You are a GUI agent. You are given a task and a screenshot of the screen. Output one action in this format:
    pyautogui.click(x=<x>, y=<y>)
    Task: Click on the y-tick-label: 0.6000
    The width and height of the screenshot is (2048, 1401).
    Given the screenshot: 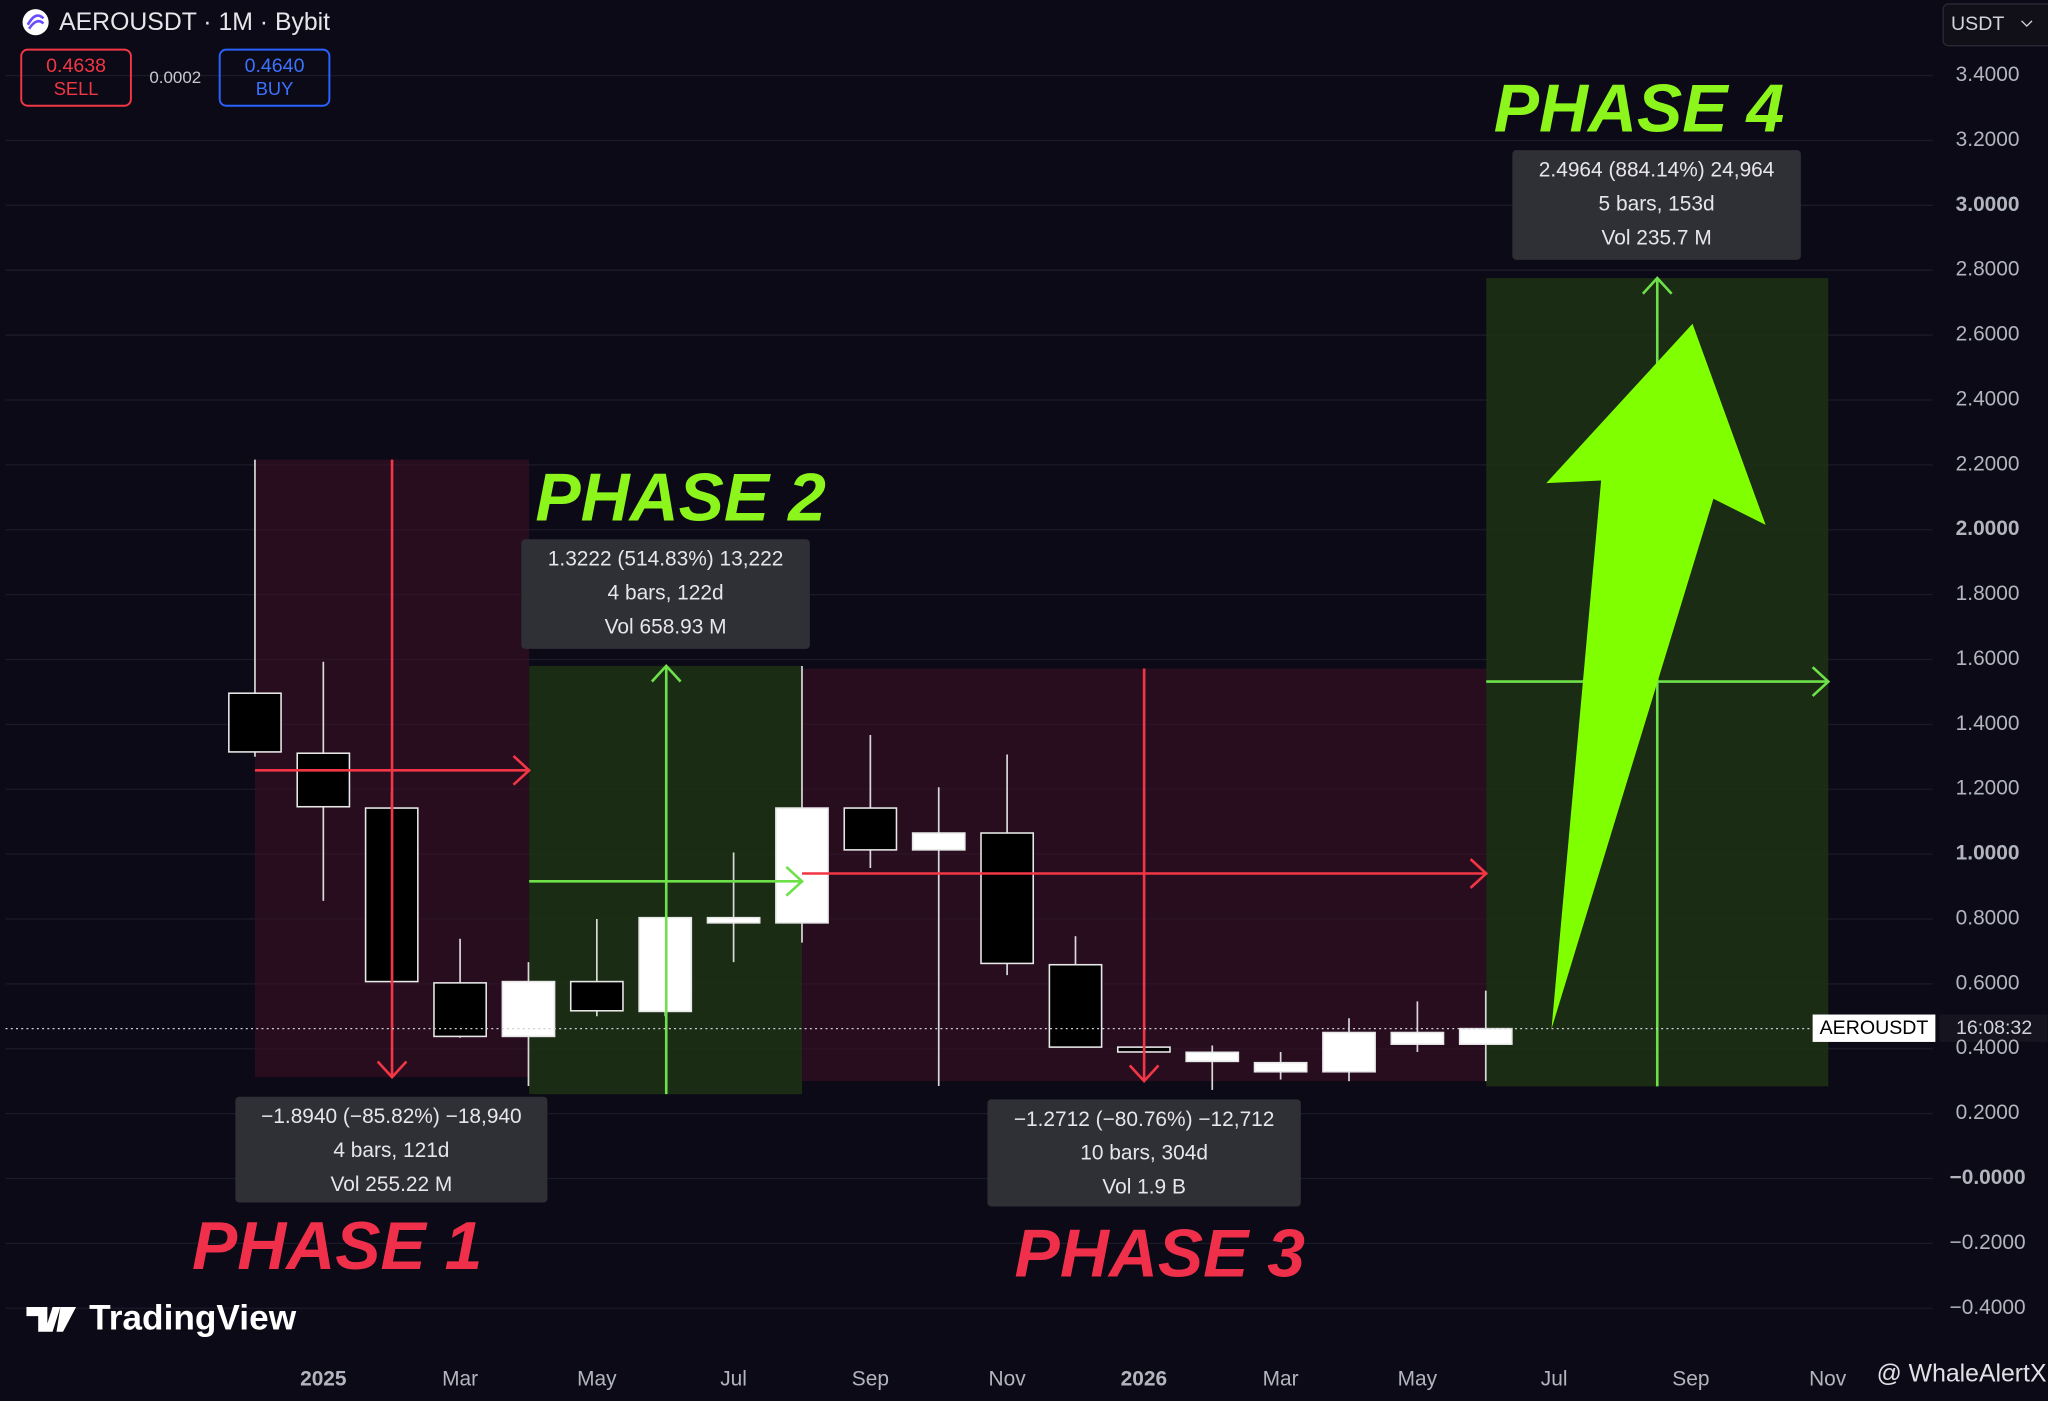 What is the action you would take?
    pyautogui.click(x=1988, y=982)
    